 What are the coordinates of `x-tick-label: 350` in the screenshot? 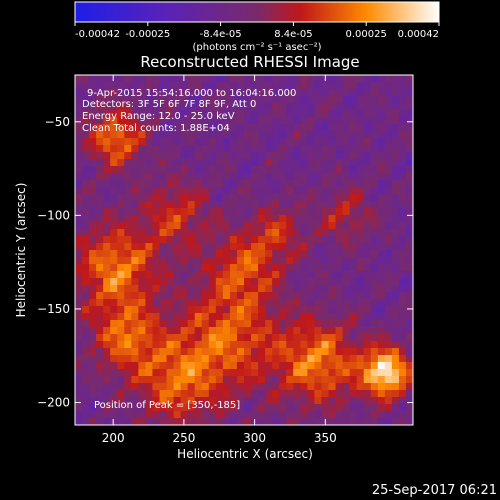 It's located at (325, 438).